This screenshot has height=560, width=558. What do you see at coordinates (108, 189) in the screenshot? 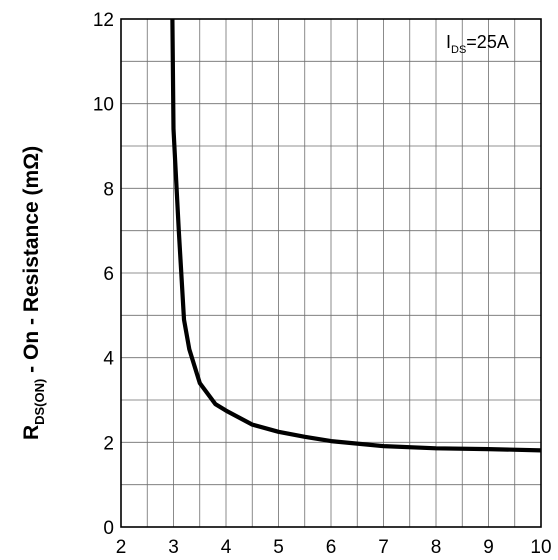
I see `y-tick-label: 8` at bounding box center [108, 189].